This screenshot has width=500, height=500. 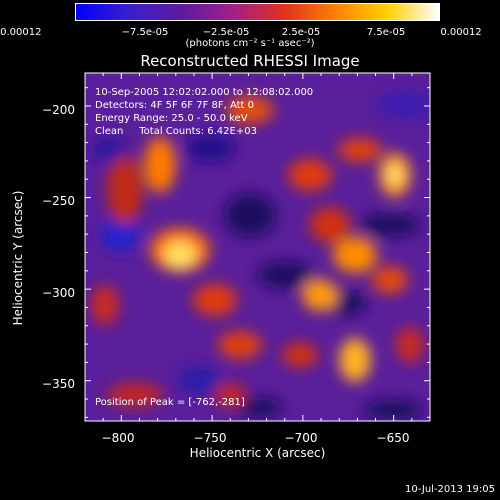 I want to click on y-tick-label: −250, so click(x=58, y=201).